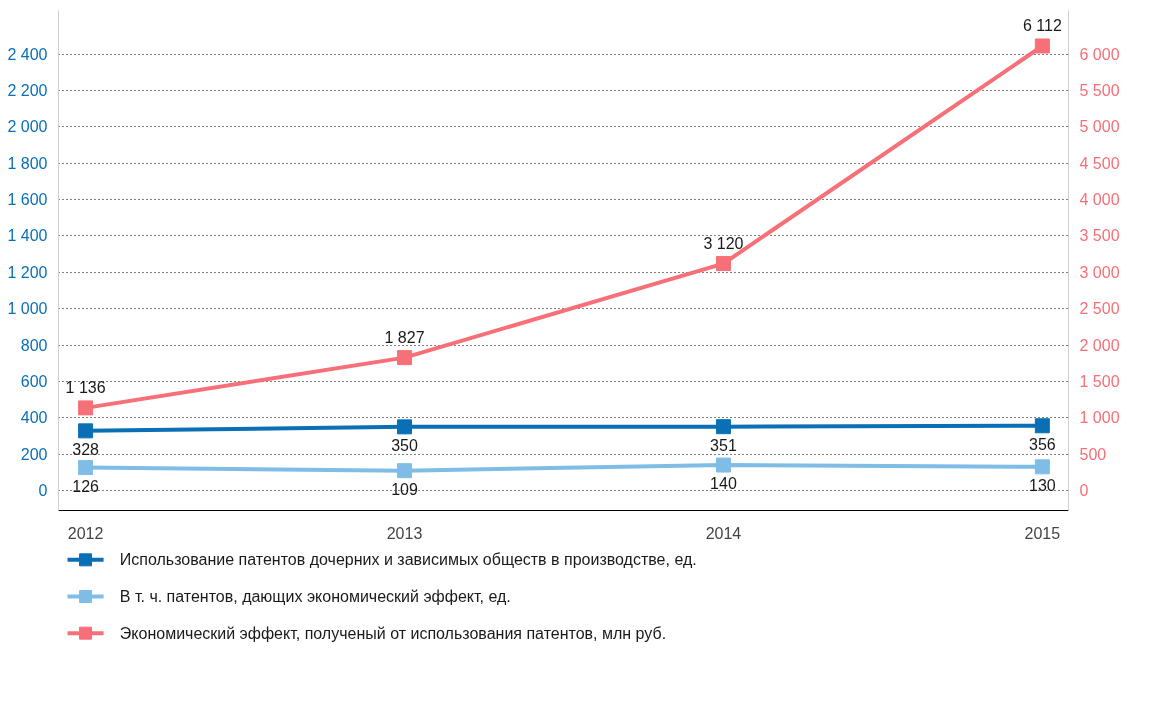 This screenshot has width=1159, height=711. What do you see at coordinates (27, 272) in the screenshot?
I see `y-tick-label: 1 200` at bounding box center [27, 272].